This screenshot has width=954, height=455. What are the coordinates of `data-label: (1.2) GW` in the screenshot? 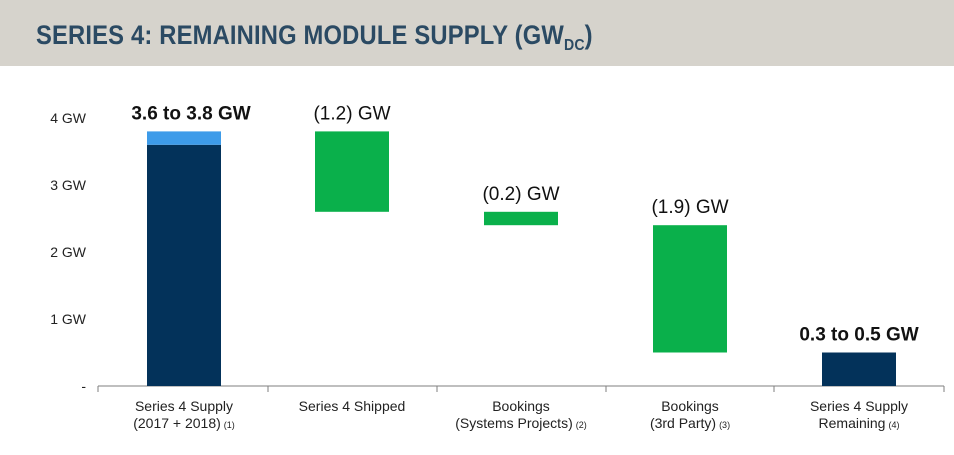 It's located at (351, 113).